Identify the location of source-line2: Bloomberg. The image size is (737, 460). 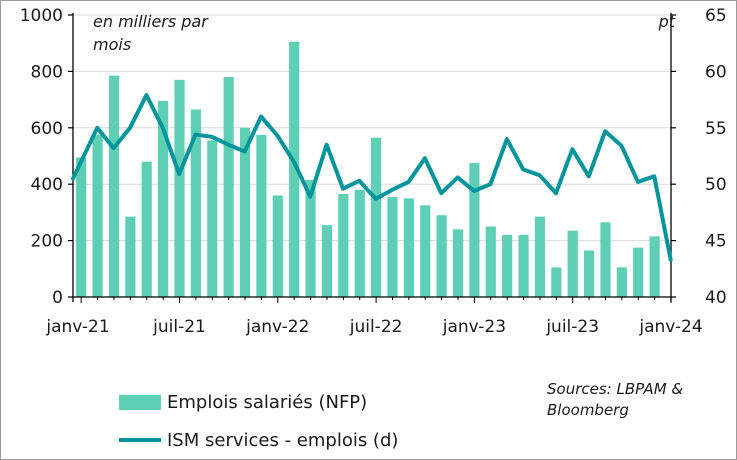
(588, 410).